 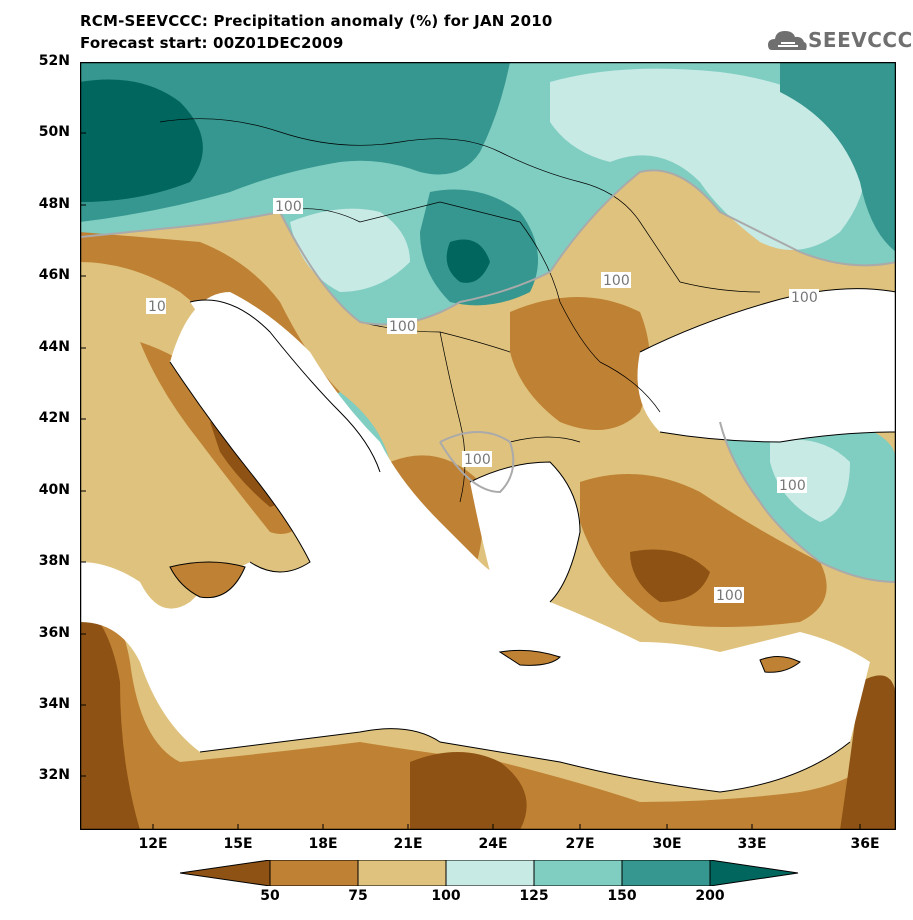 I want to click on colorbar-arrow-low, so click(x=225, y=873).